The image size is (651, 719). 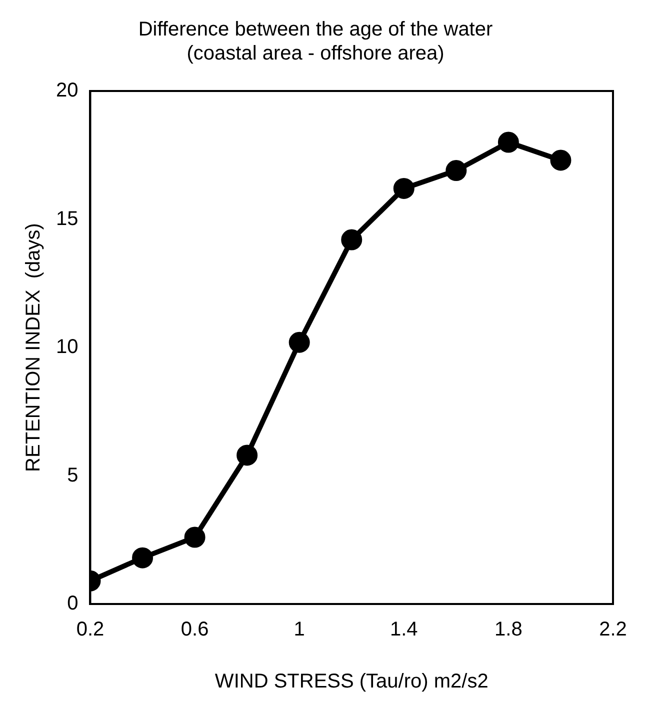 What do you see at coordinates (315, 41) in the screenshot?
I see `chart-title: Difference between the age of the water (coastal area - offshore area)` at bounding box center [315, 41].